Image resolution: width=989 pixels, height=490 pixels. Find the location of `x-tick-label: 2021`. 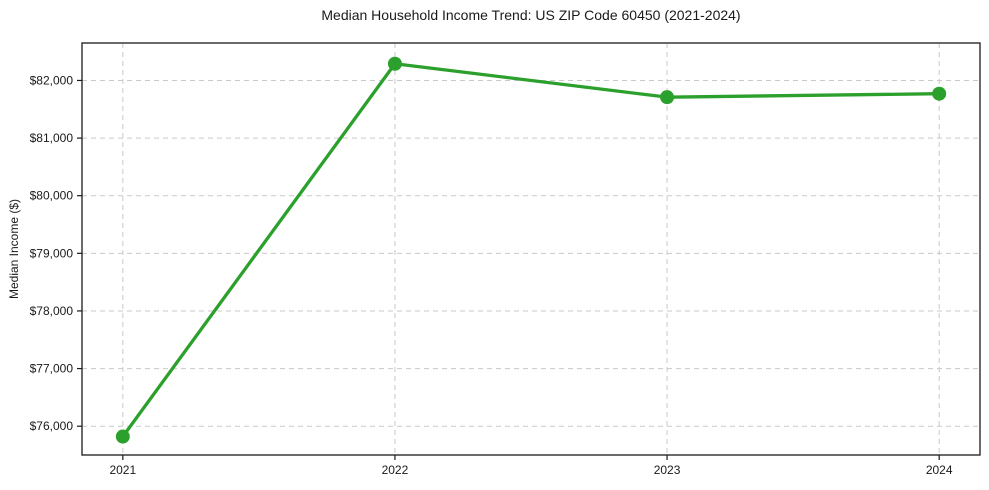

x-tick-label: 2021 is located at coordinates (122, 470).